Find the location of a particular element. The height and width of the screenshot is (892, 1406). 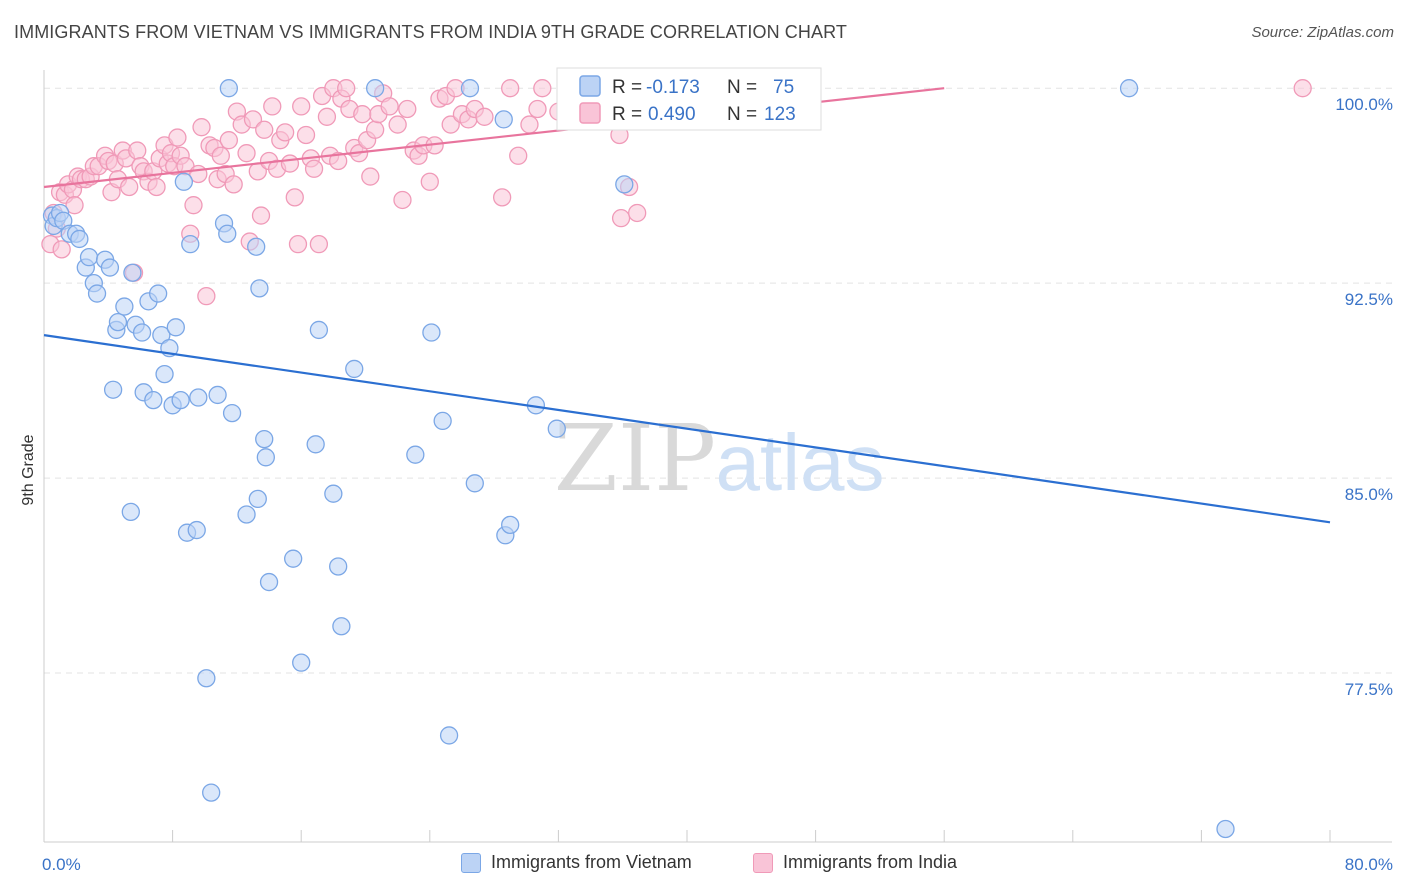

x-tick-labels: 0.0% 80.0% is located at coordinates (717, 864).